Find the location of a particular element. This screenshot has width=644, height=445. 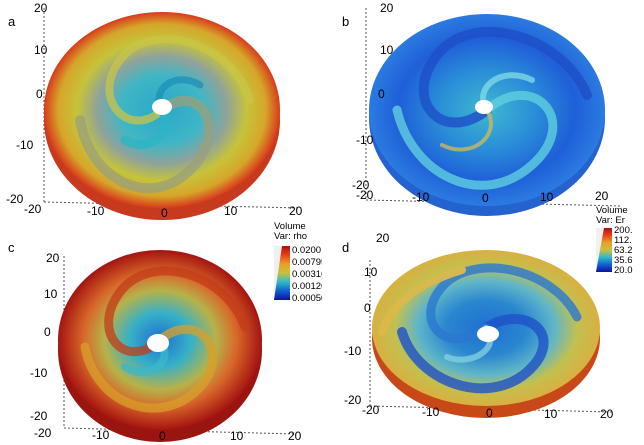

legend-level: 20.0 is located at coordinates (623, 270).